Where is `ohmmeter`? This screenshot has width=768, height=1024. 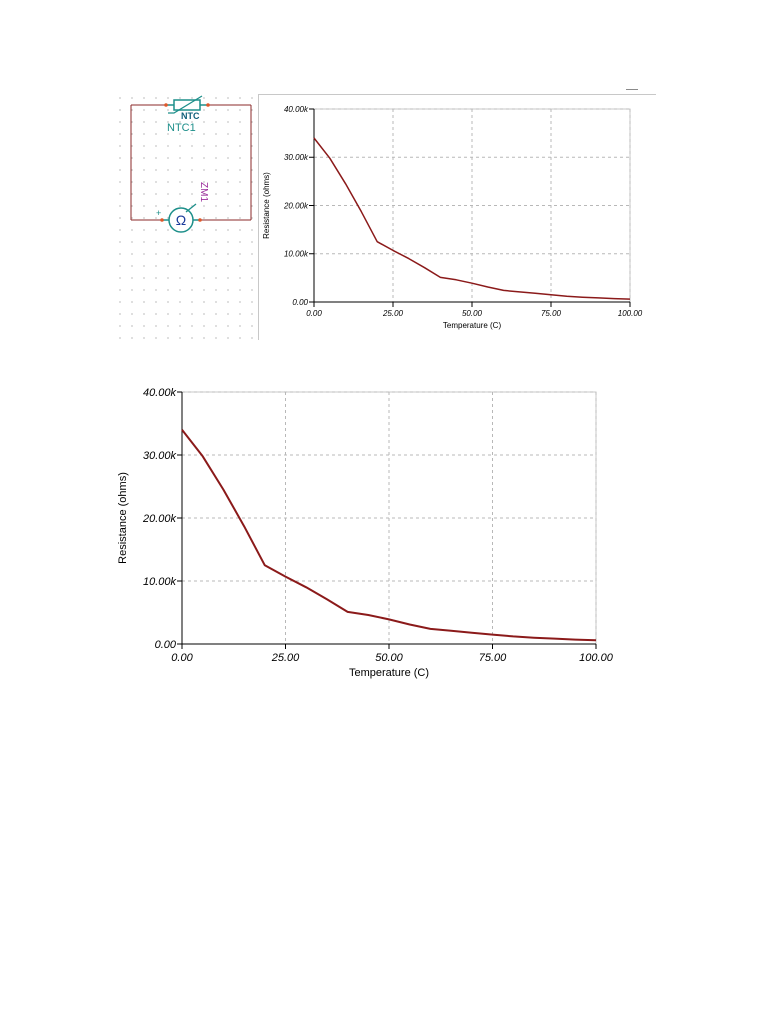 ohmmeter is located at coordinates (181, 218).